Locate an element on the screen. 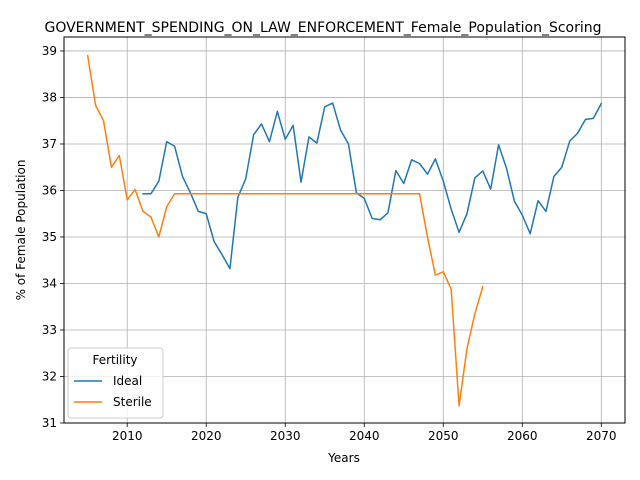 The image size is (640, 480). x-tick-label: 2040 is located at coordinates (364, 436).